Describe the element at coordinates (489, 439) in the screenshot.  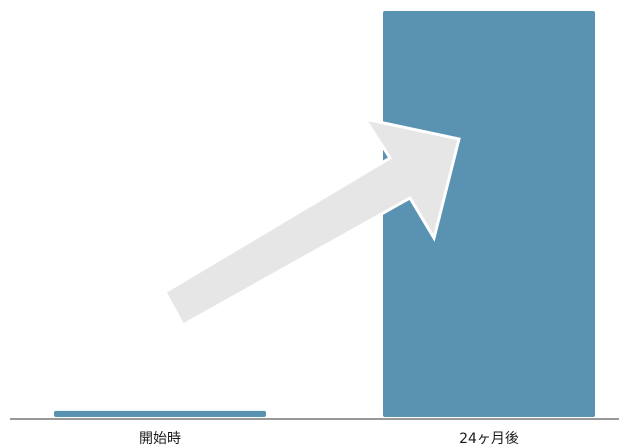
I see `x-tick-label-2: 24ヶ月後` at that location.